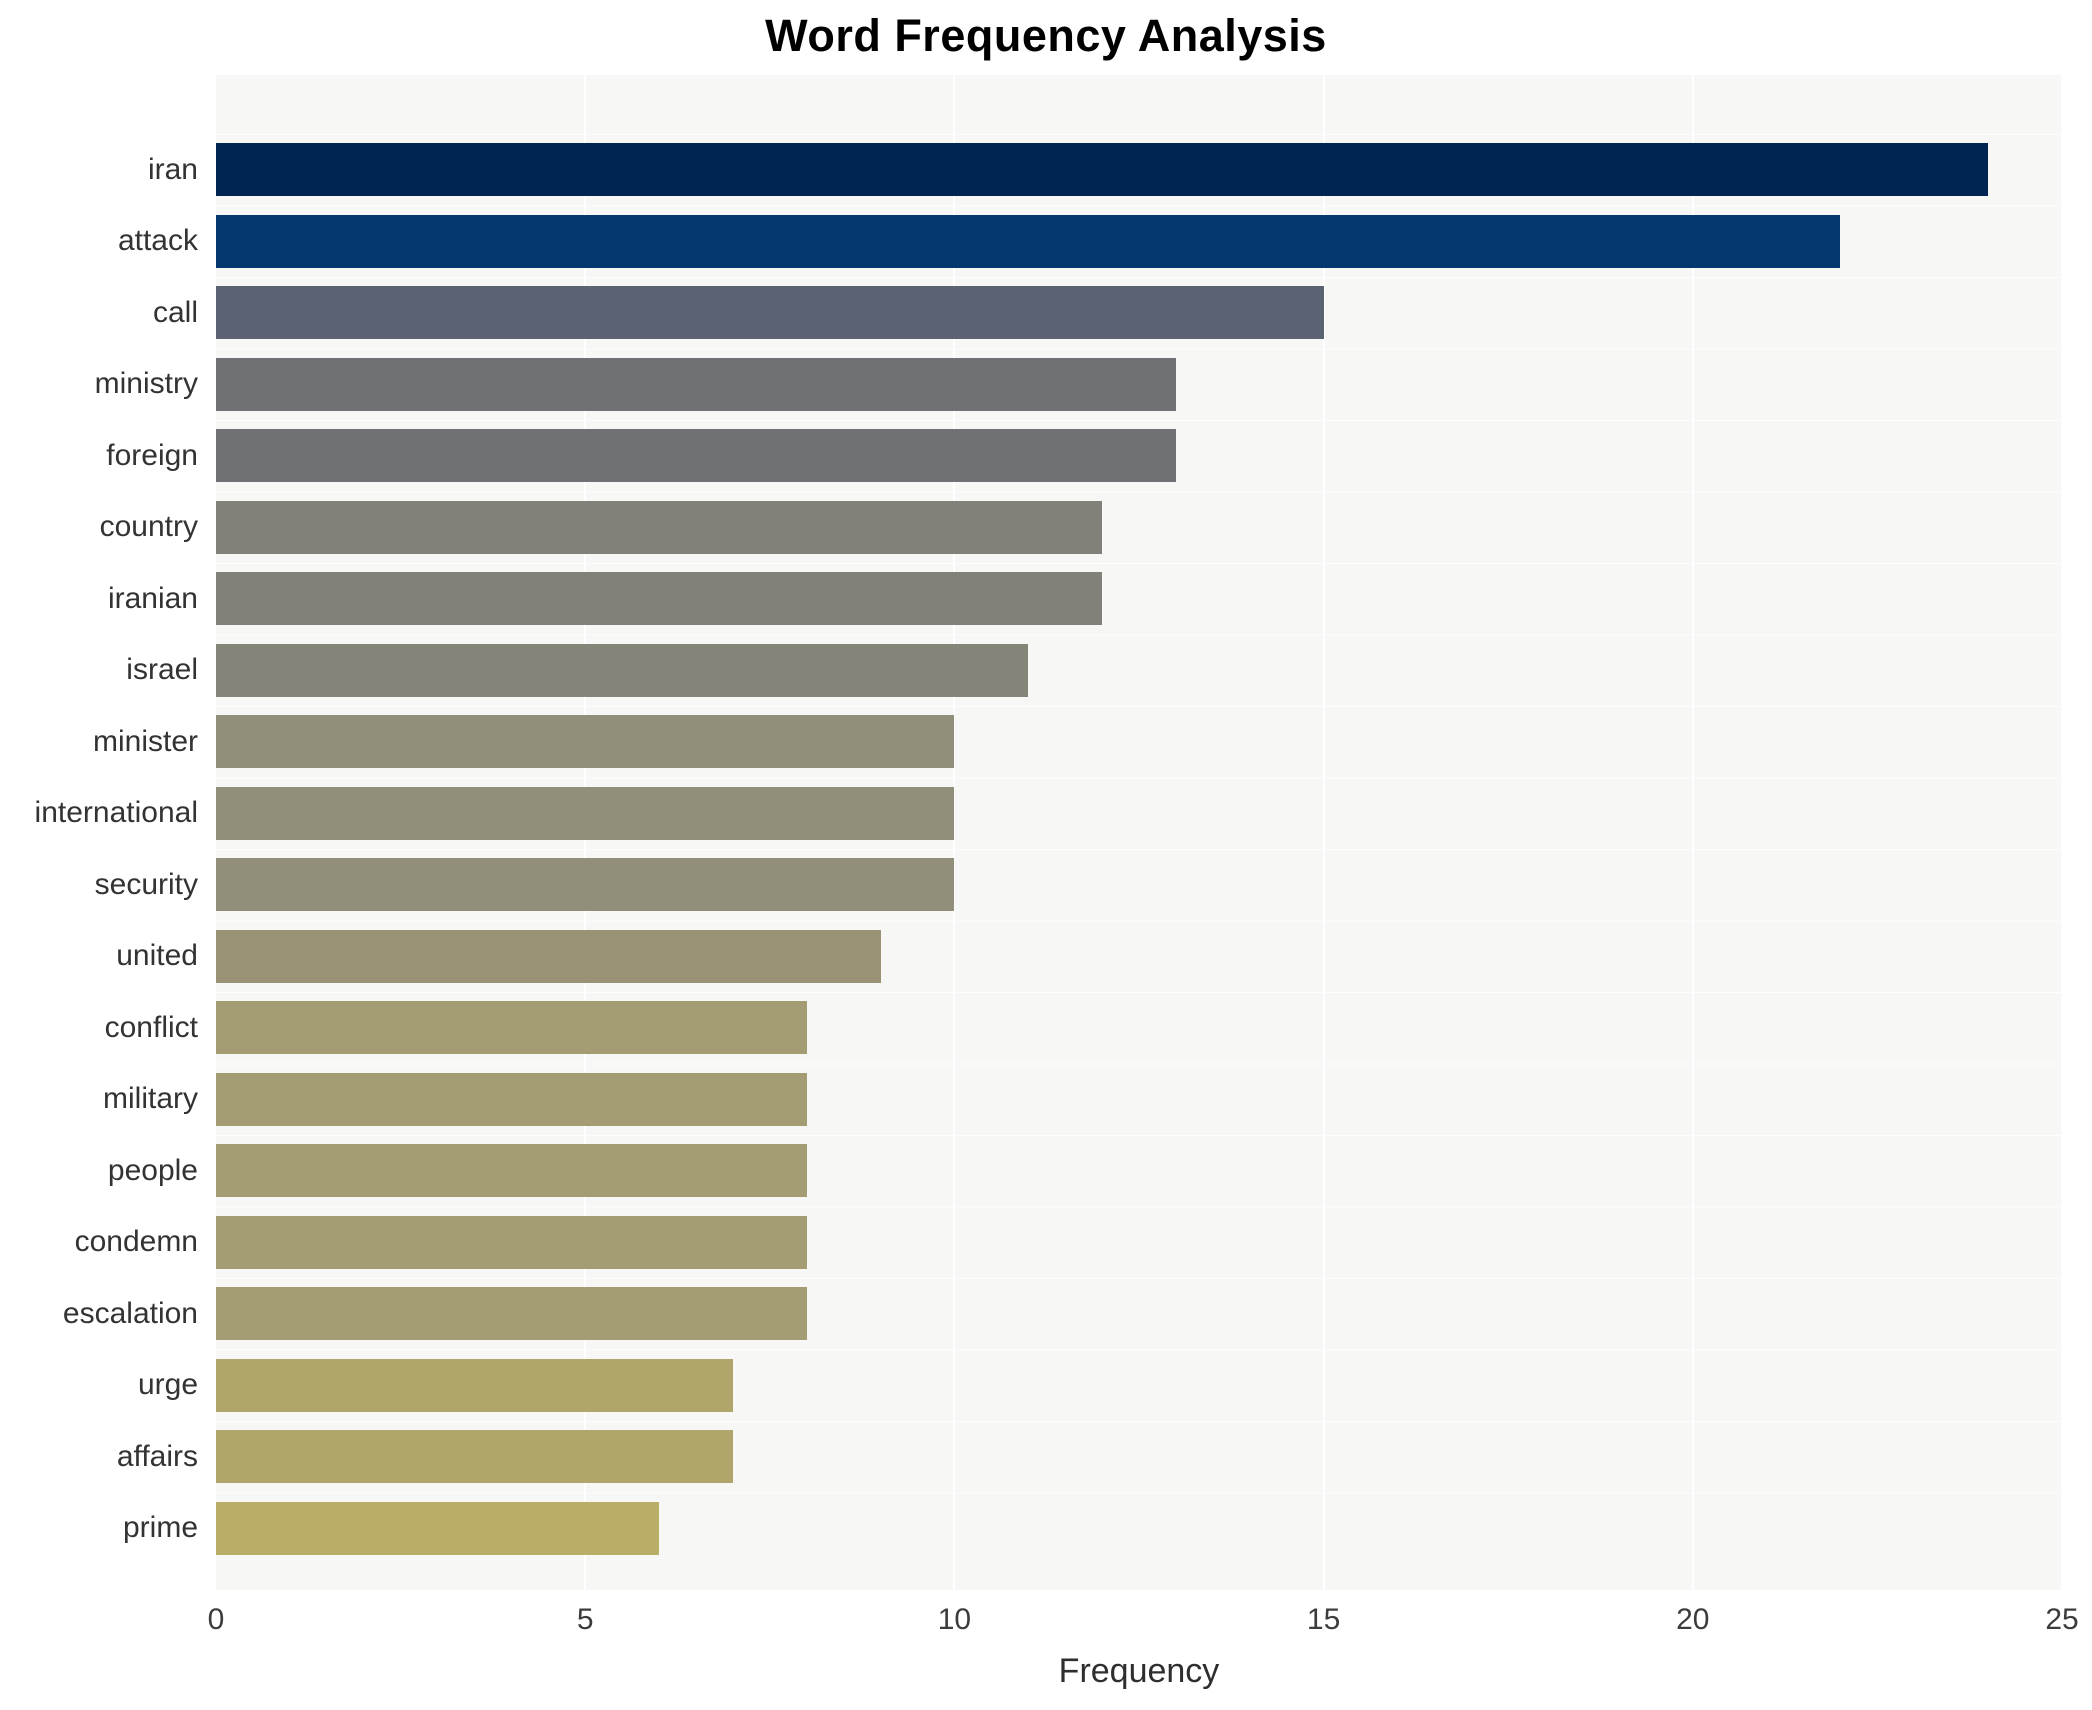  What do you see at coordinates (157, 1456) in the screenshot?
I see `category-label: affairs` at bounding box center [157, 1456].